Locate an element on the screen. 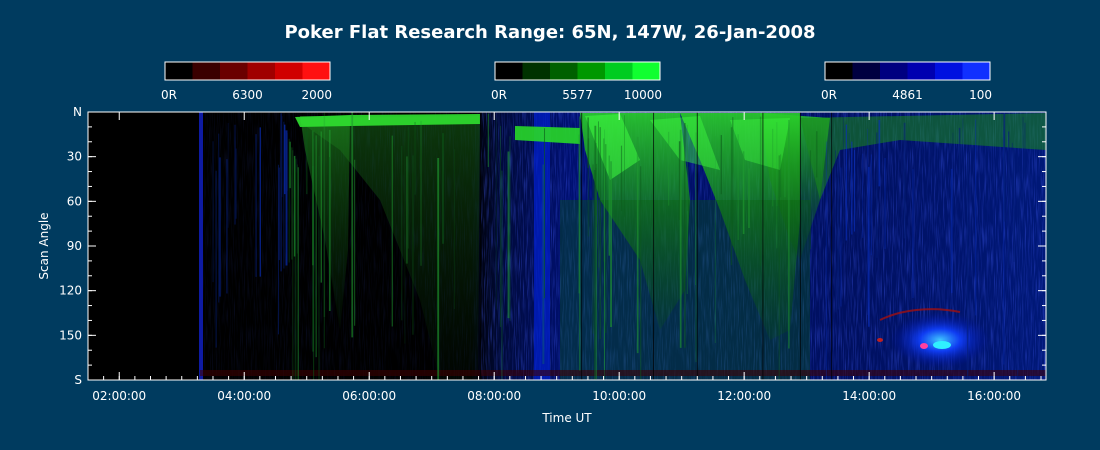 This screenshot has width=1100, height=450. green-glow-10h is located at coordinates (685, 143).